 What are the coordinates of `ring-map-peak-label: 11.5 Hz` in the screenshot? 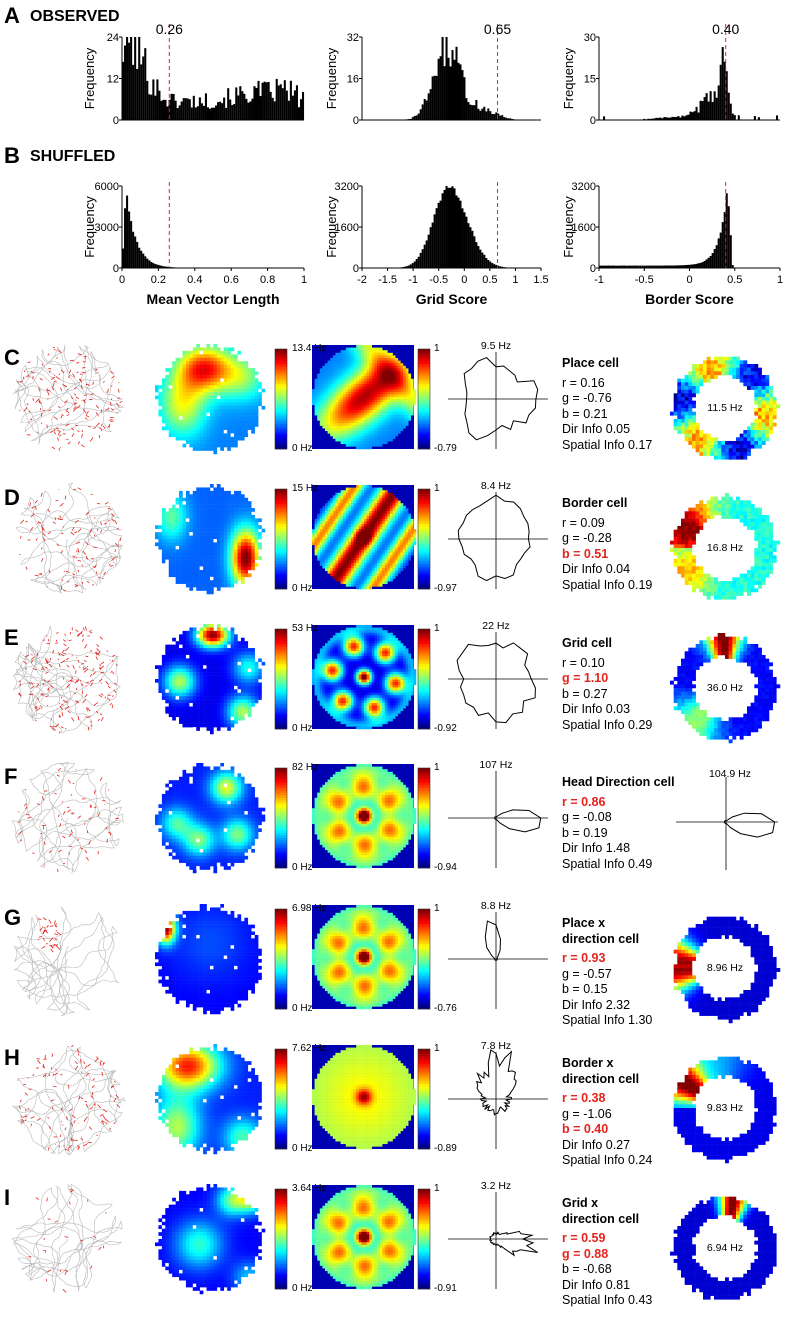 It's located at (725, 408).